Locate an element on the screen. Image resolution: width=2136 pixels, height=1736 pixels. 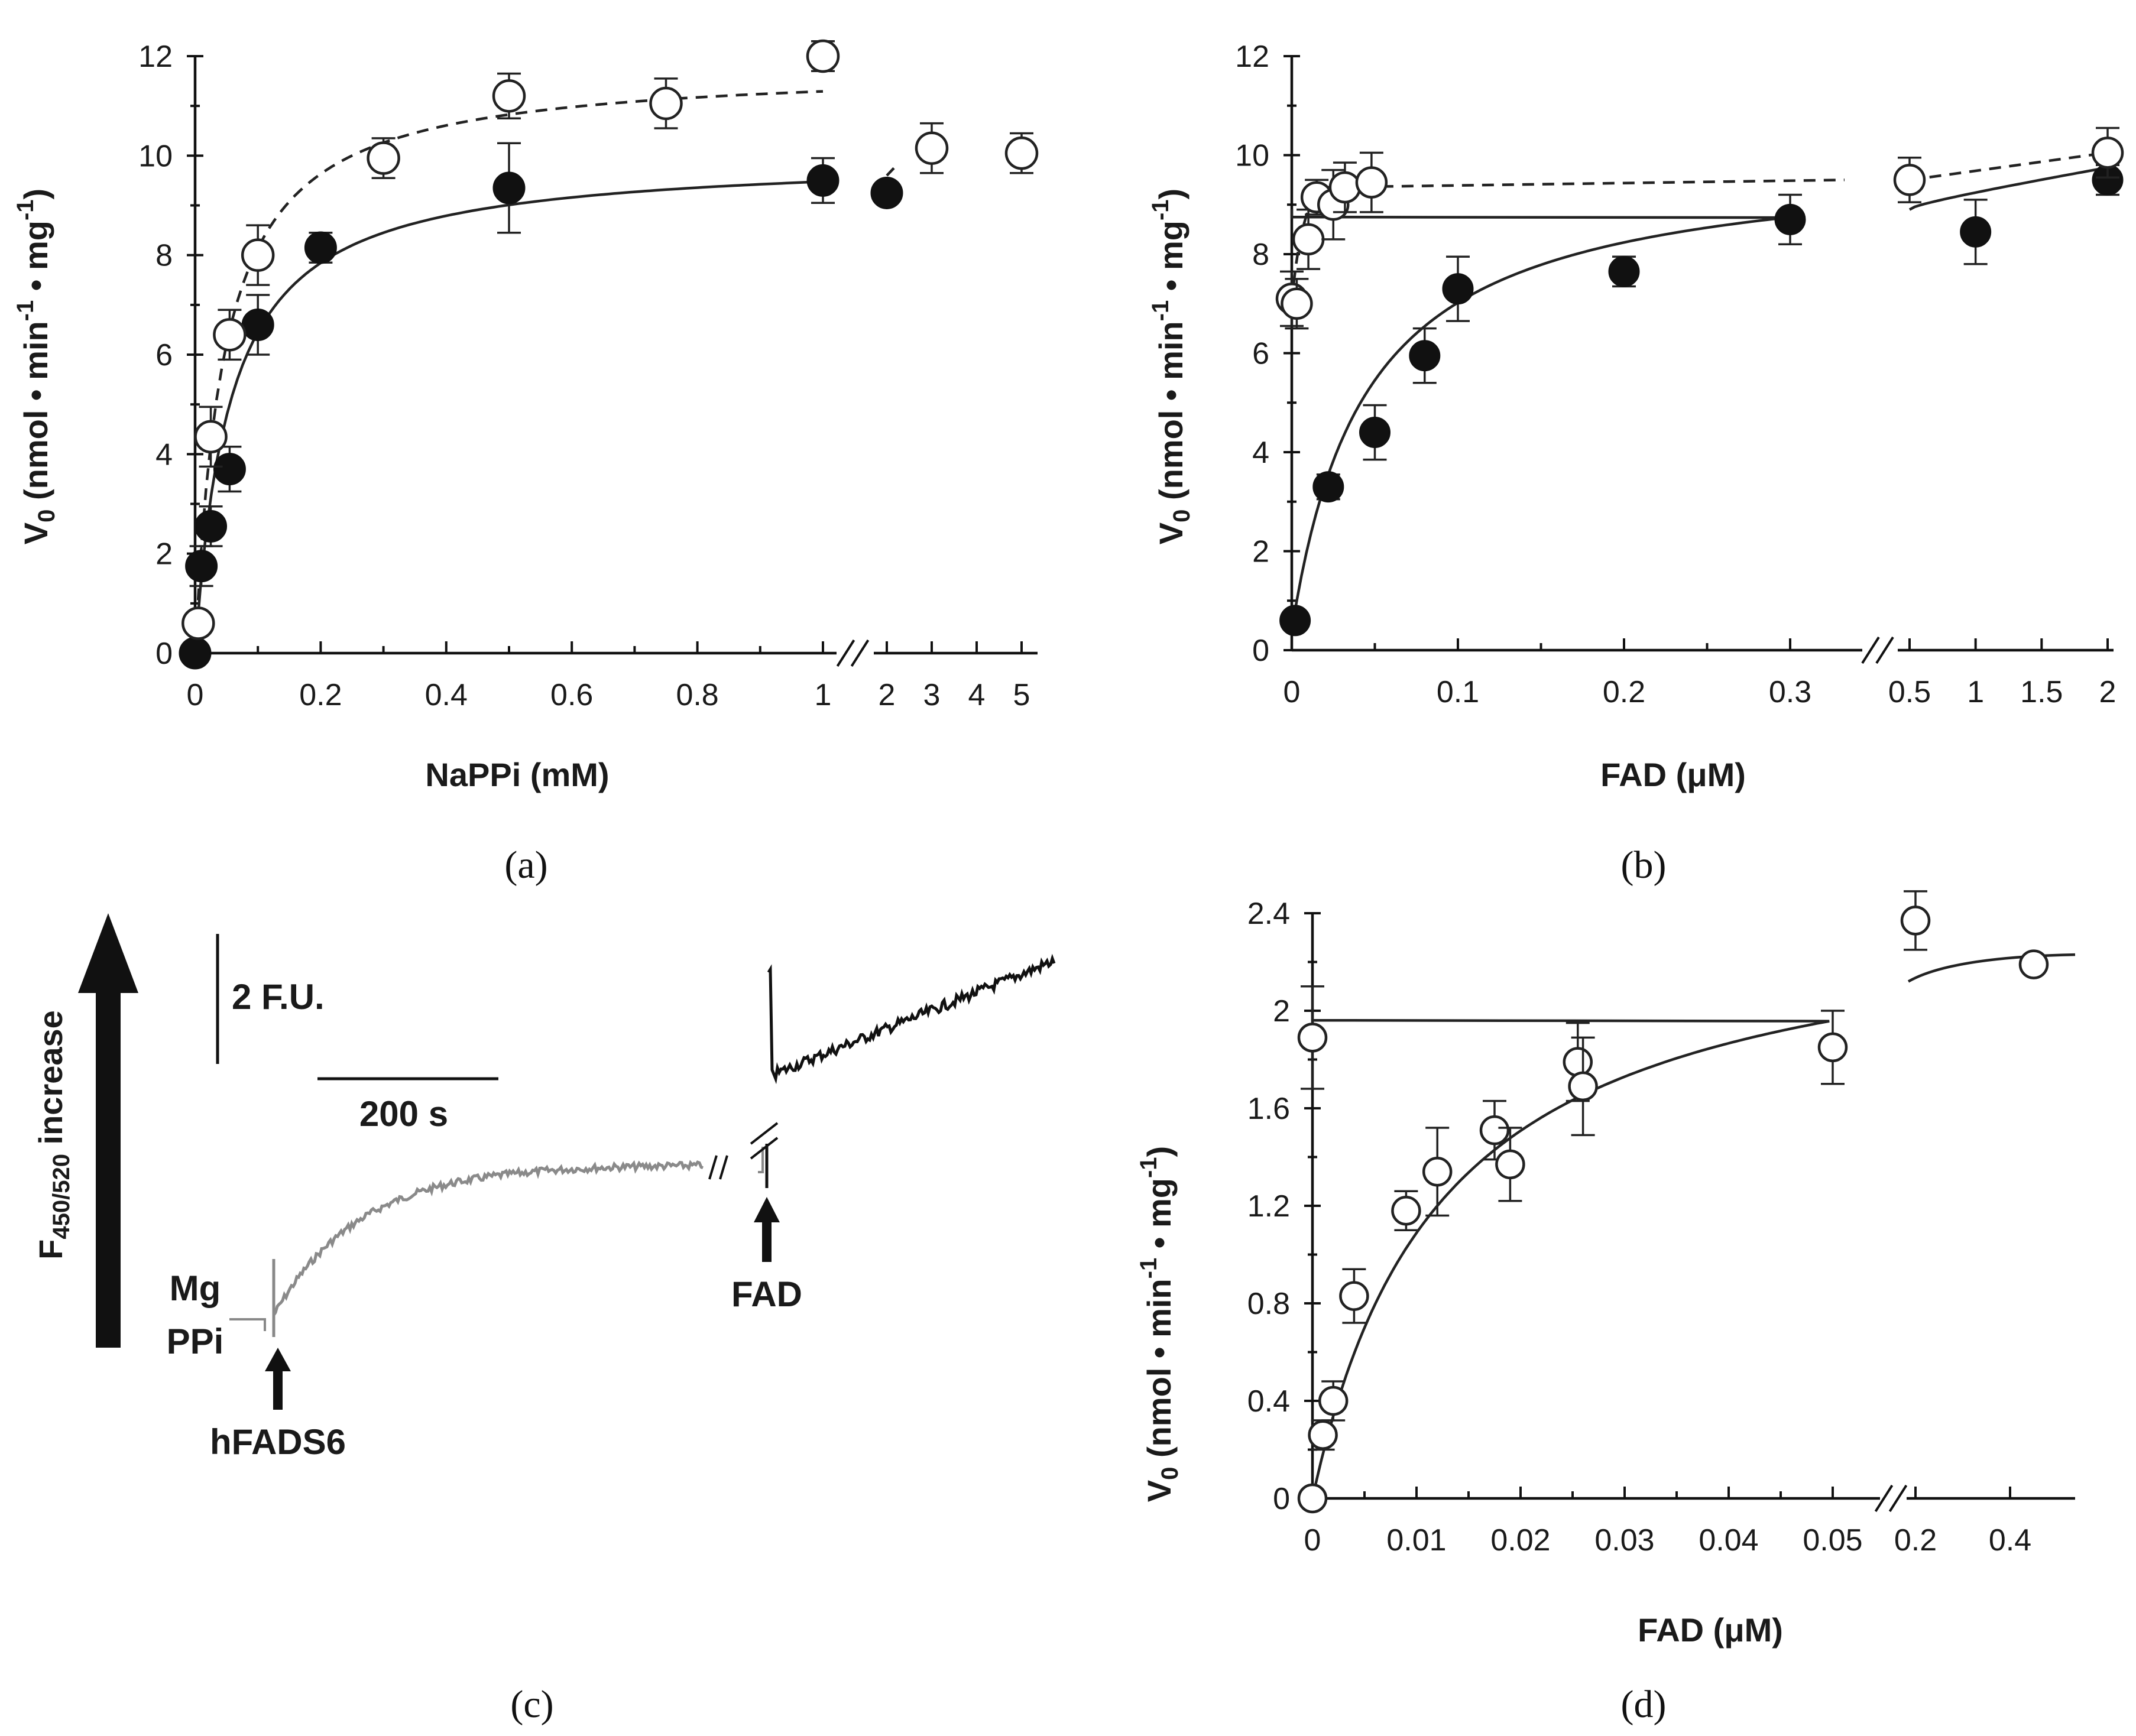
panel-d-x-tick-label: 0 is located at coordinates (1312, 1540).